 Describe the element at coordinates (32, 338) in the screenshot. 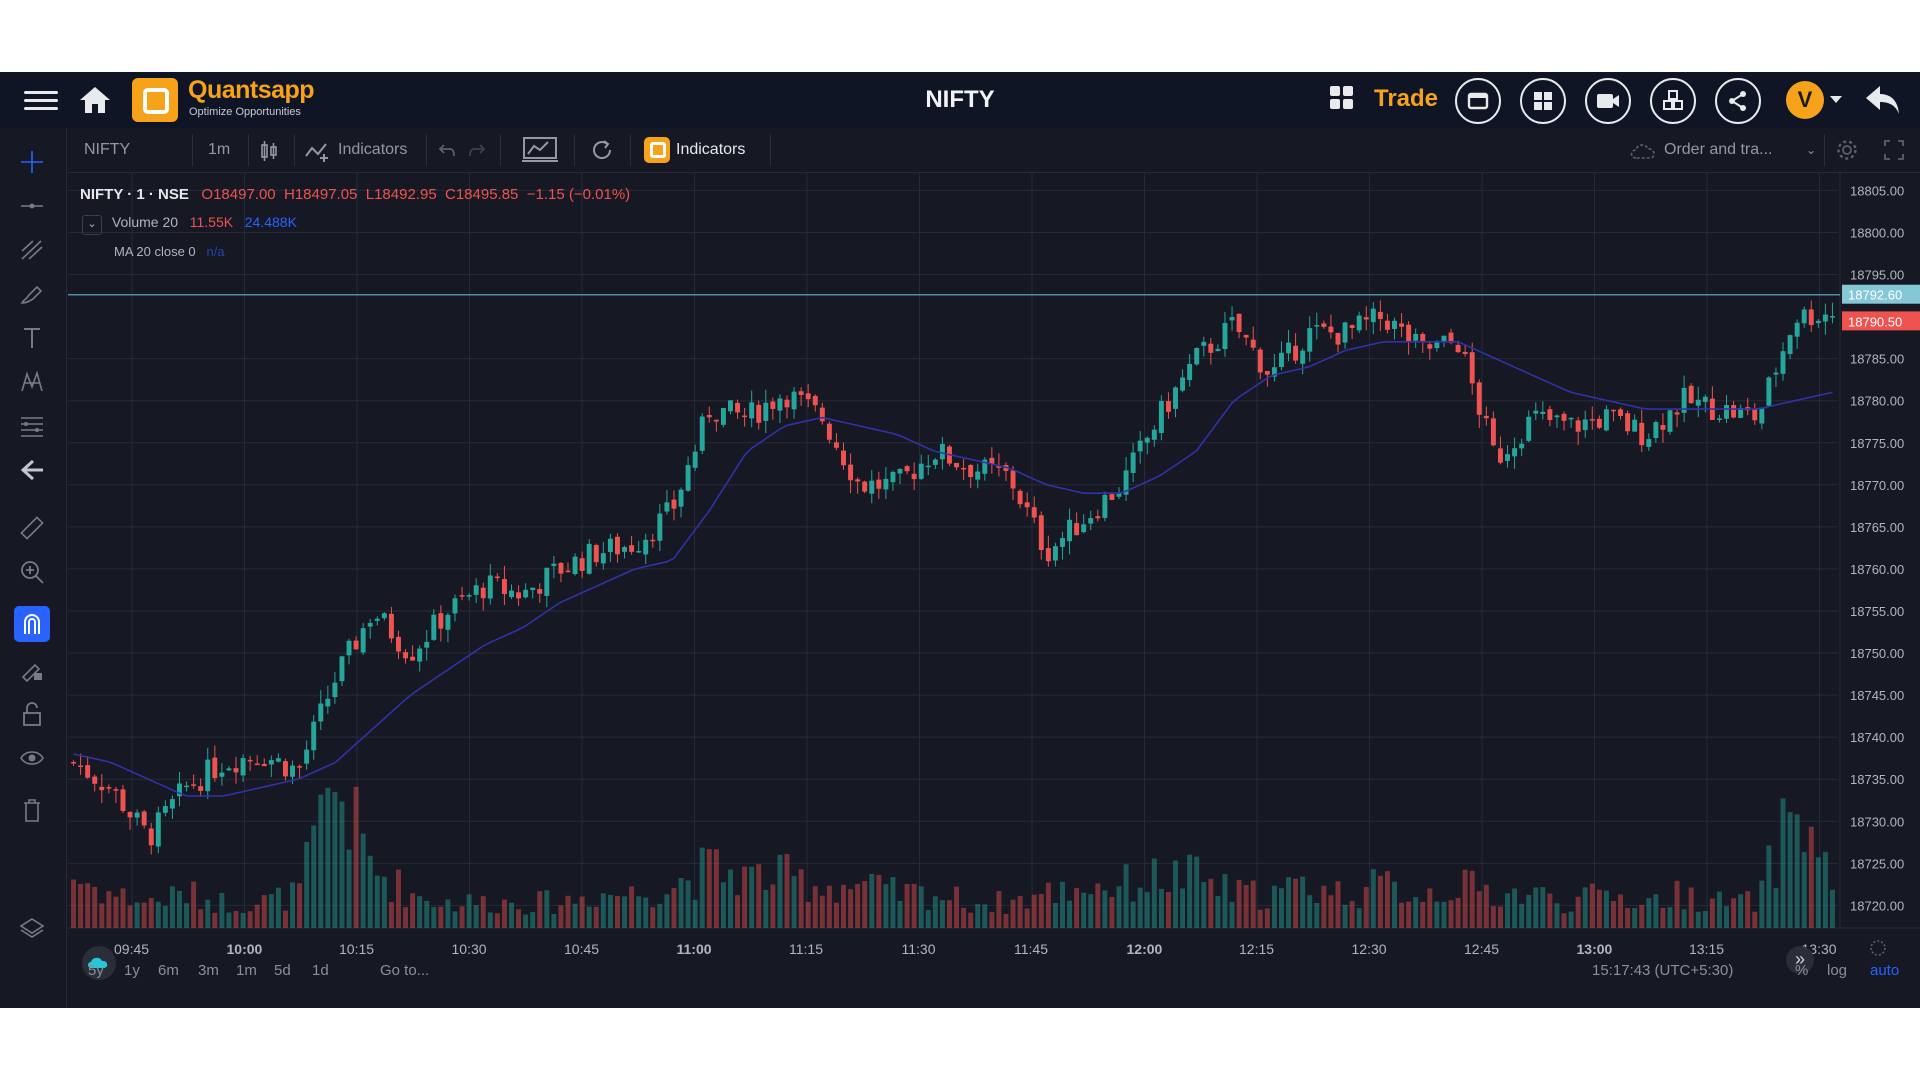

I see `text-tool-icon` at that location.